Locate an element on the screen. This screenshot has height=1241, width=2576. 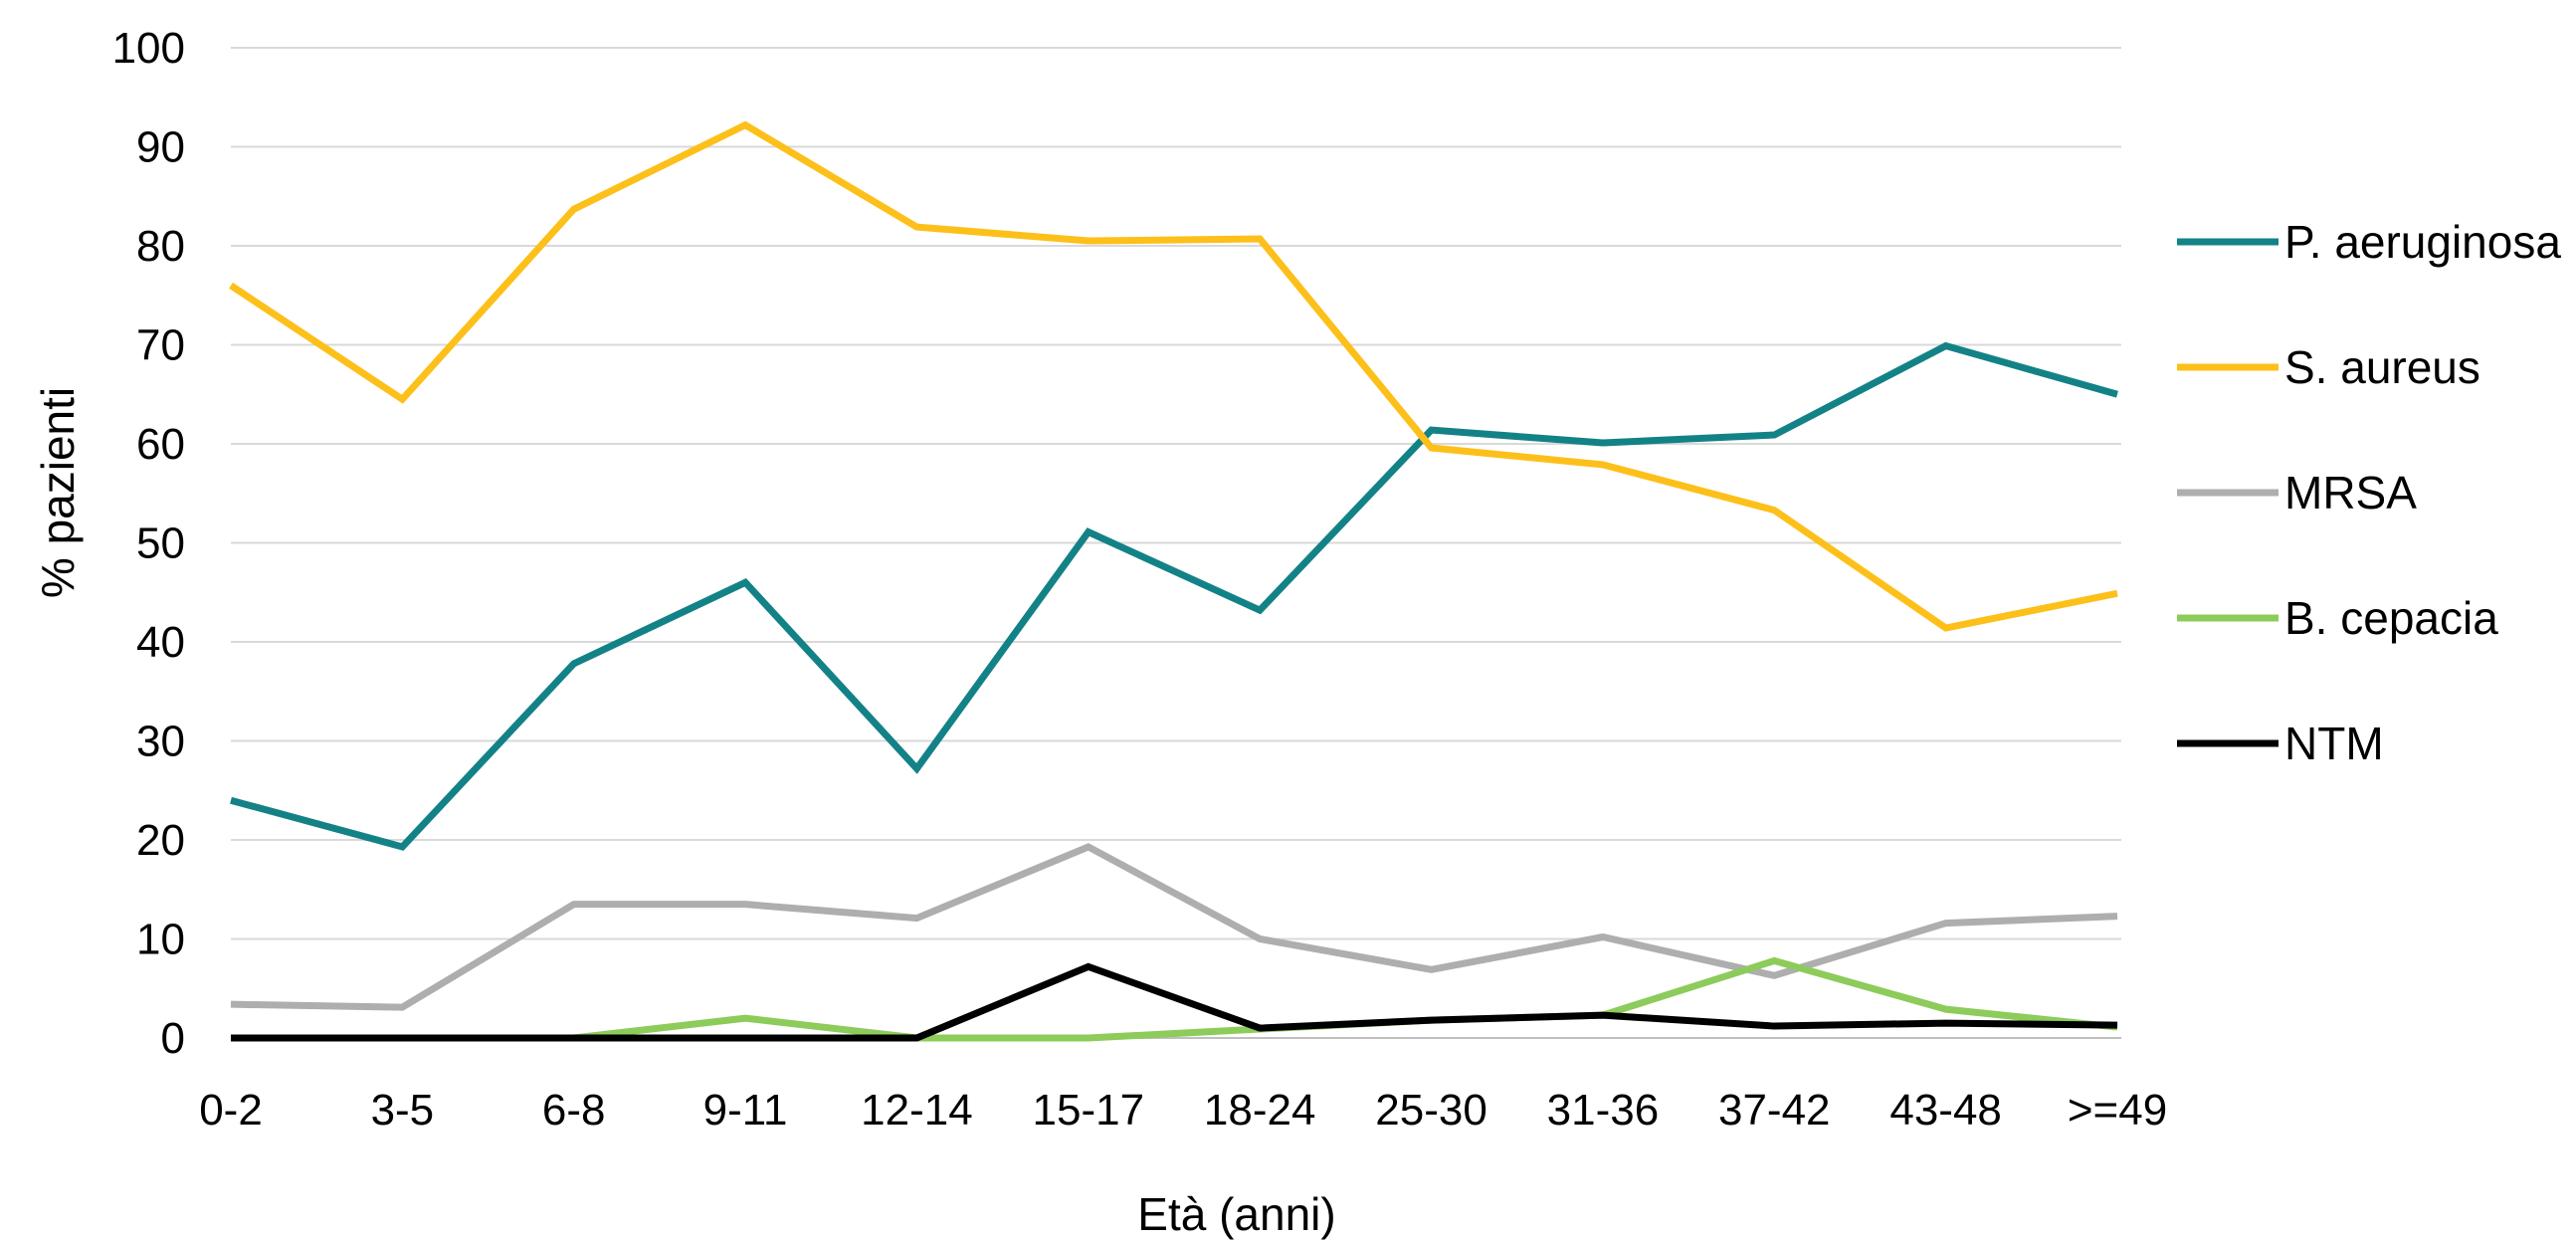
x-tick-label: 3-5 is located at coordinates (403, 1110).